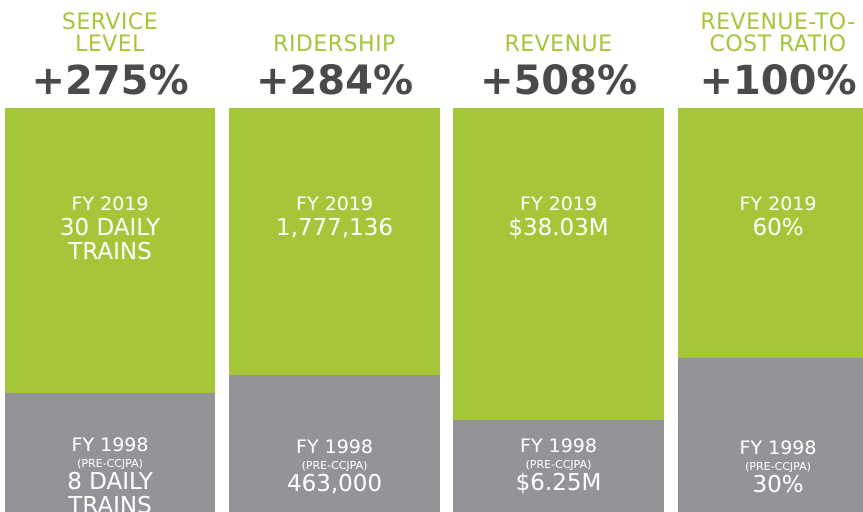  I want to click on panel-title: REVENUE-TO-, so click(778, 22).